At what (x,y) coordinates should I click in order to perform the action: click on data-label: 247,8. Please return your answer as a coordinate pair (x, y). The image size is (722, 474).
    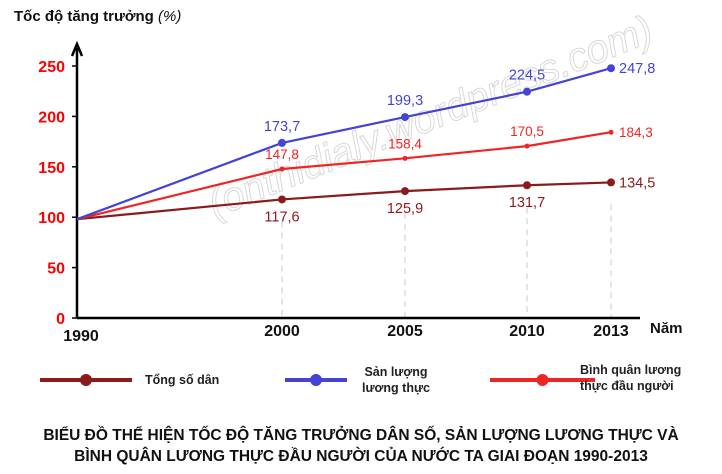
    Looking at the image, I should click on (637, 69).